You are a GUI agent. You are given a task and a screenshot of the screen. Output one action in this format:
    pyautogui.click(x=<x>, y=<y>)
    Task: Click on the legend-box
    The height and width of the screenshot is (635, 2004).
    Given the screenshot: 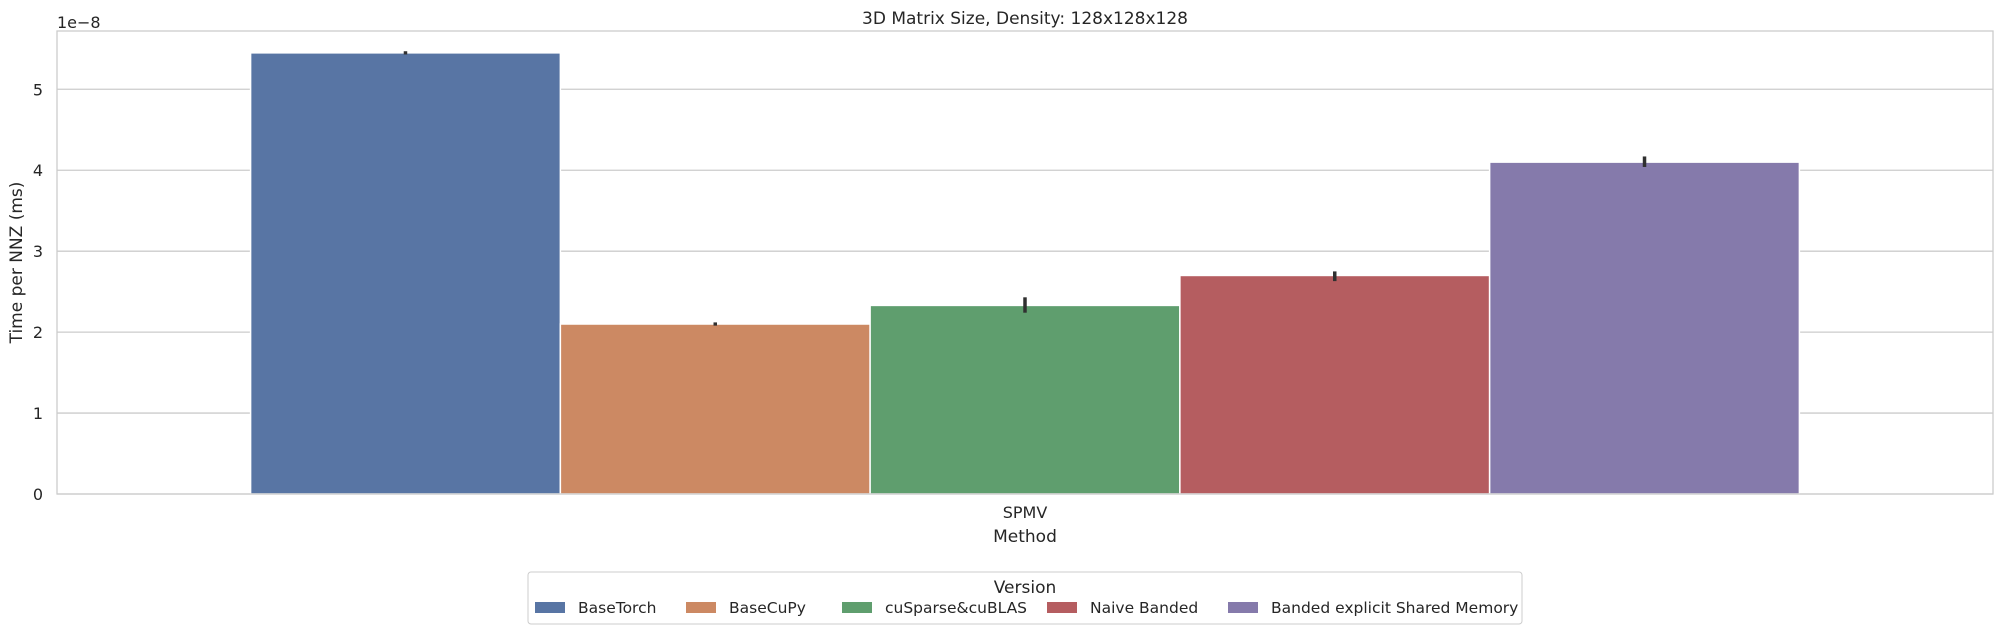 What is the action you would take?
    pyautogui.click(x=1025, y=598)
    